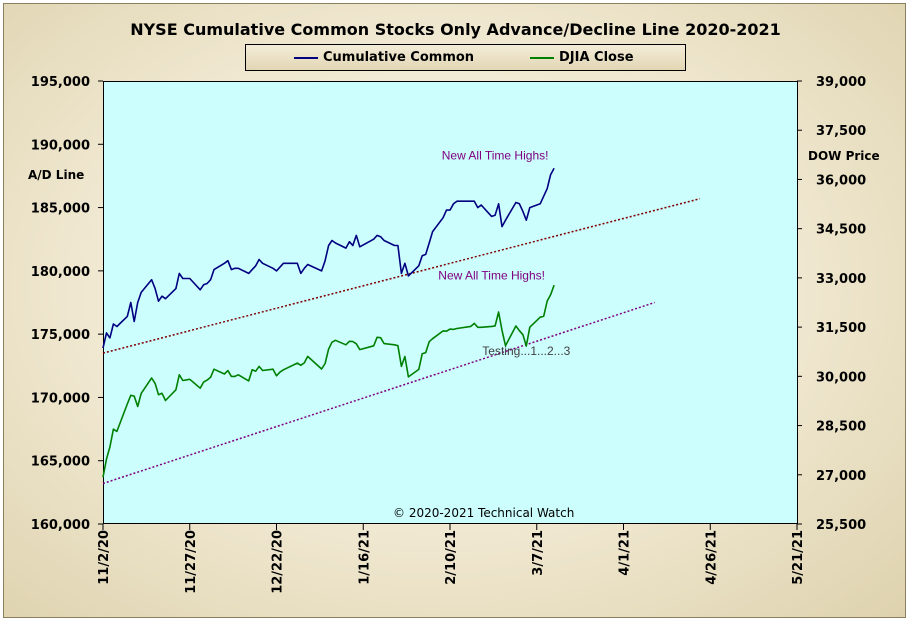 This screenshot has width=911, height=623. What do you see at coordinates (596, 57) in the screenshot?
I see `legend-label-djia-close: DJIA Close` at bounding box center [596, 57].